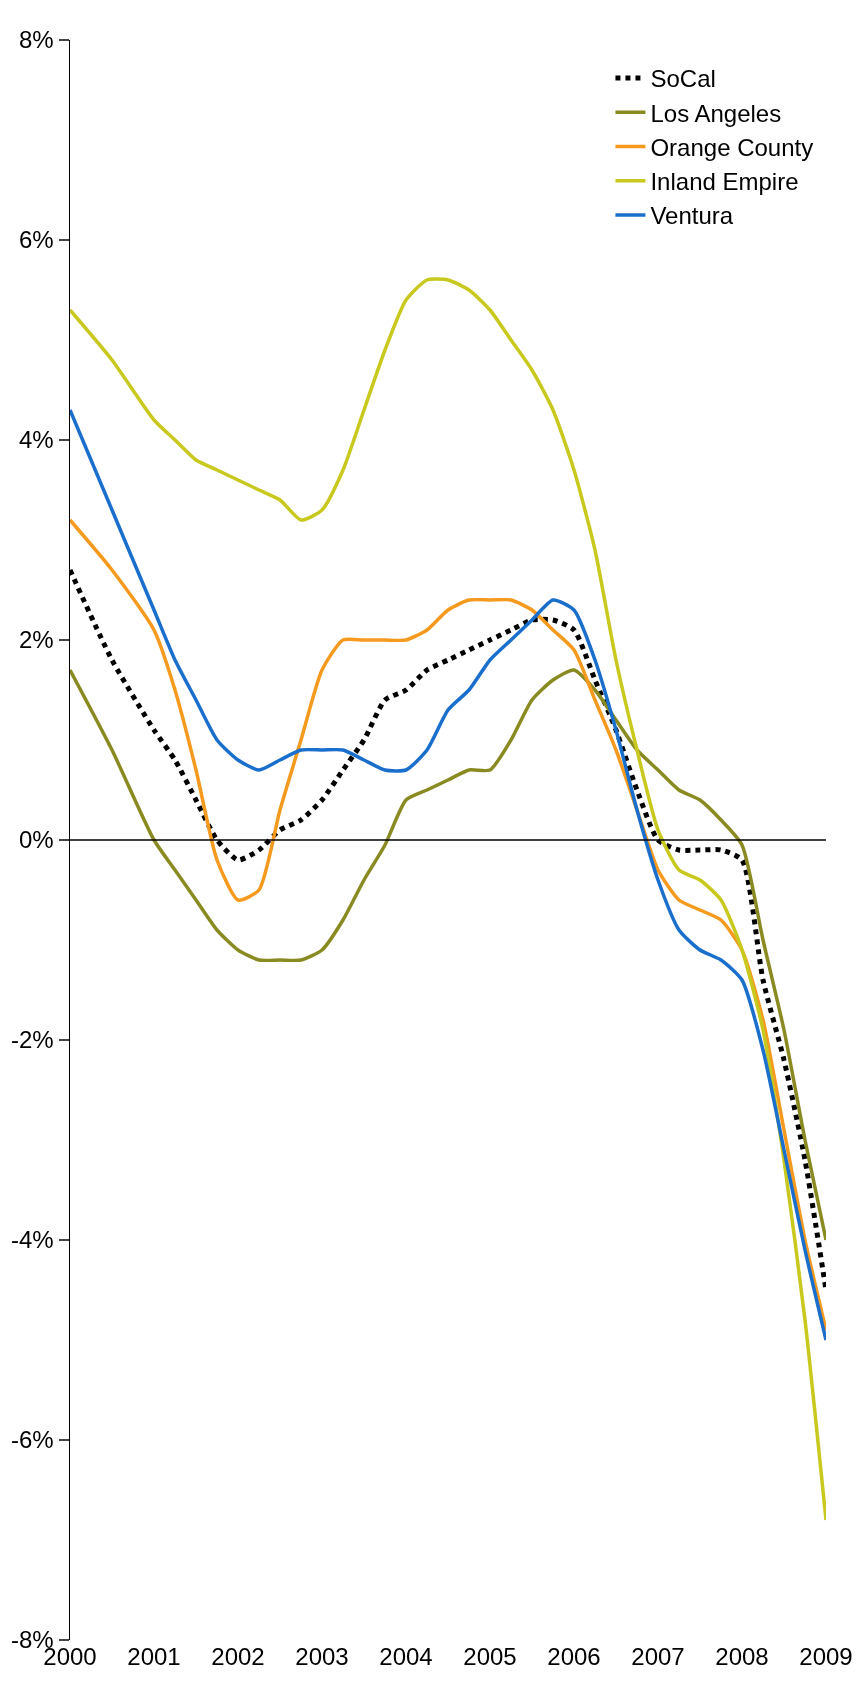 This screenshot has width=866, height=1700. What do you see at coordinates (36, 440) in the screenshot?
I see `y-tick-label: 4%` at bounding box center [36, 440].